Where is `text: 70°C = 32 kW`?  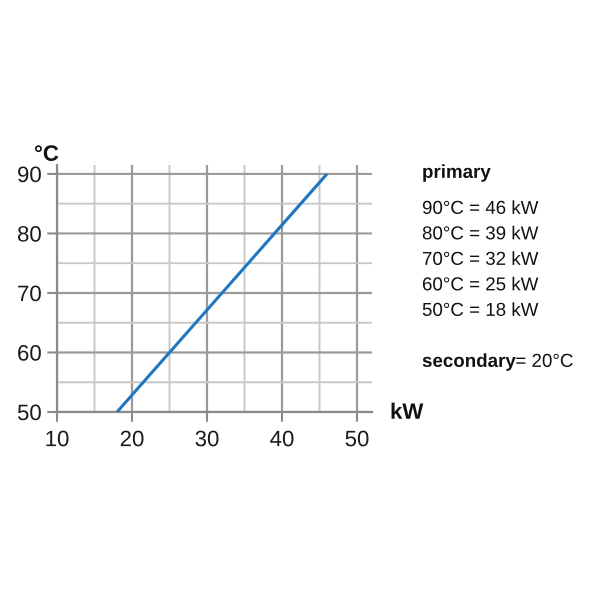 text: 70°C = 32 kW is located at coordinates (480, 258).